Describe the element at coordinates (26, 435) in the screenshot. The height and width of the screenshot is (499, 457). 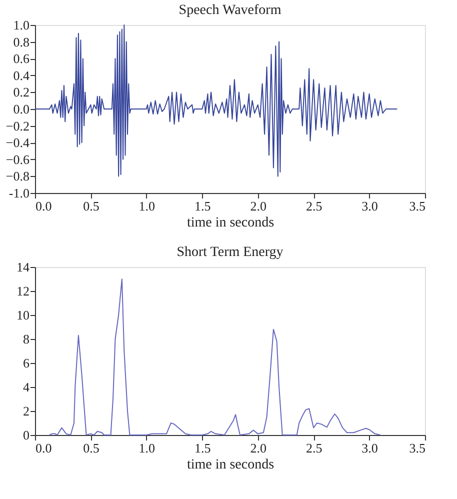
I see `y-tick-label: 0` at that location.